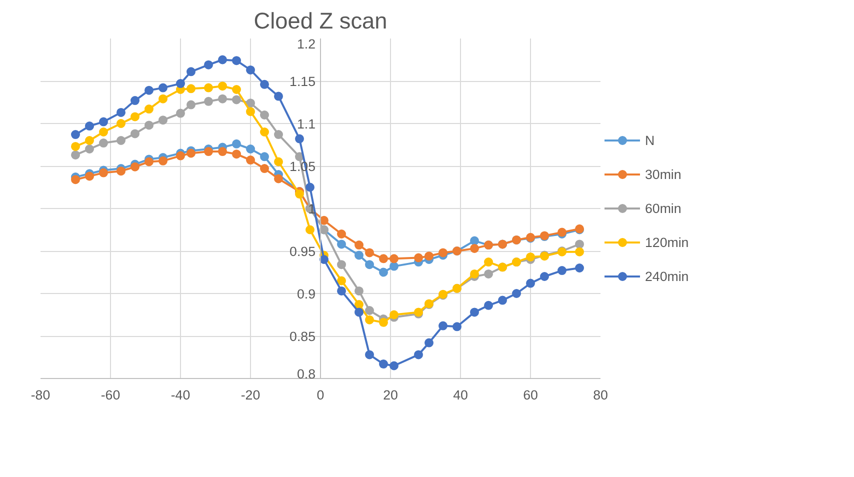  Describe the element at coordinates (306, 44) in the screenshot. I see `y-tick-label: 1.2` at that location.